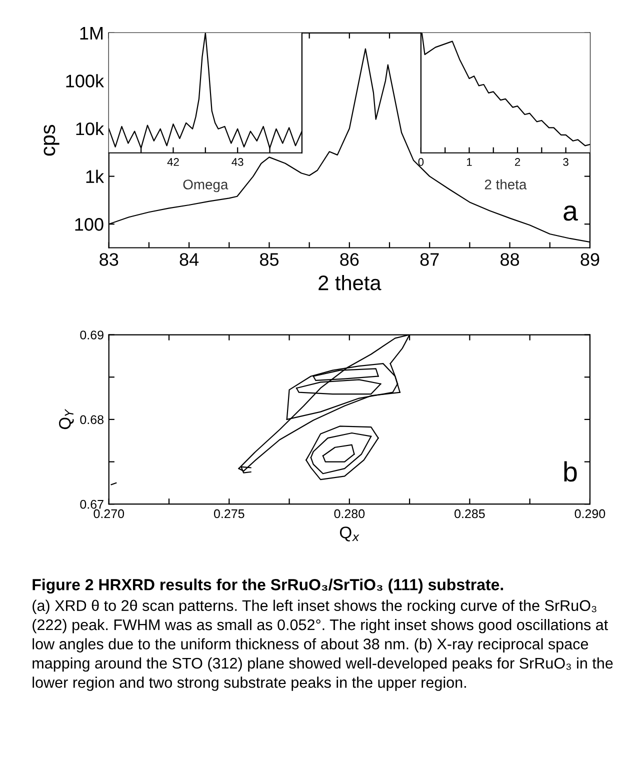 The width and height of the screenshot is (633, 784). Describe the element at coordinates (92, 335) in the screenshot. I see `y-tick-label: 0.69` at that location.